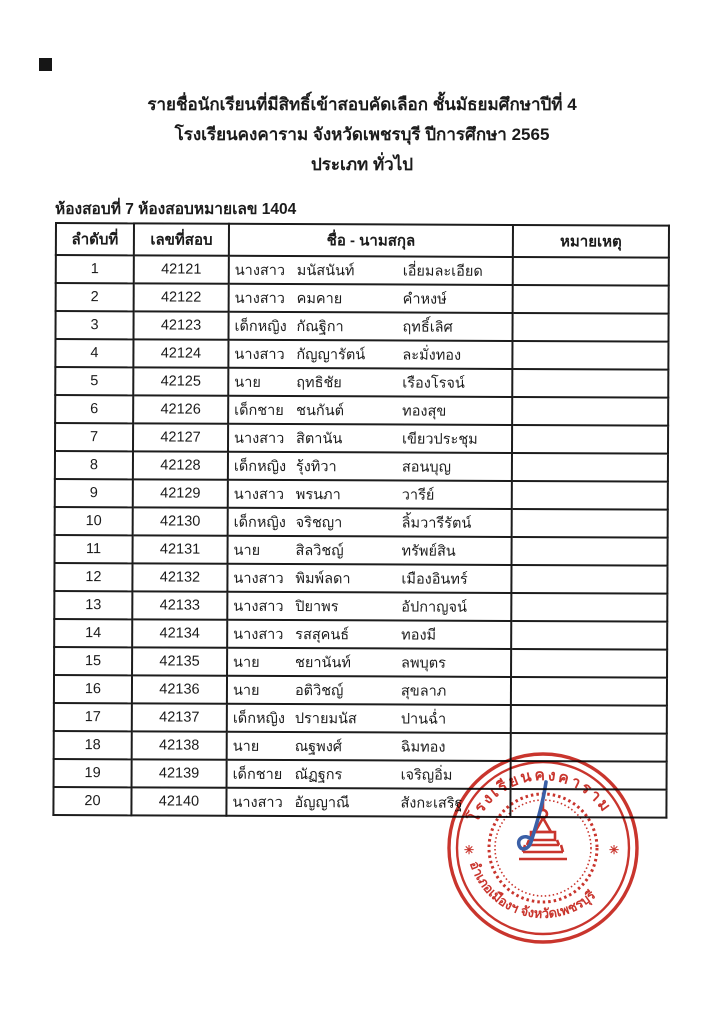 This screenshot has width=724, height=1024. I want to click on cell-exam-number: 42137, so click(179, 717).